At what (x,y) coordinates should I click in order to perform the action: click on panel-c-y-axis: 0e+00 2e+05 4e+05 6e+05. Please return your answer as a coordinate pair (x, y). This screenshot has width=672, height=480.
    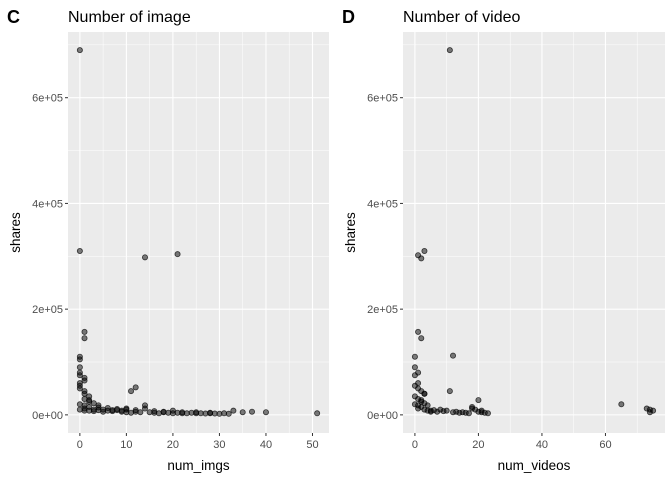
    Looking at the image, I should click on (50, 257).